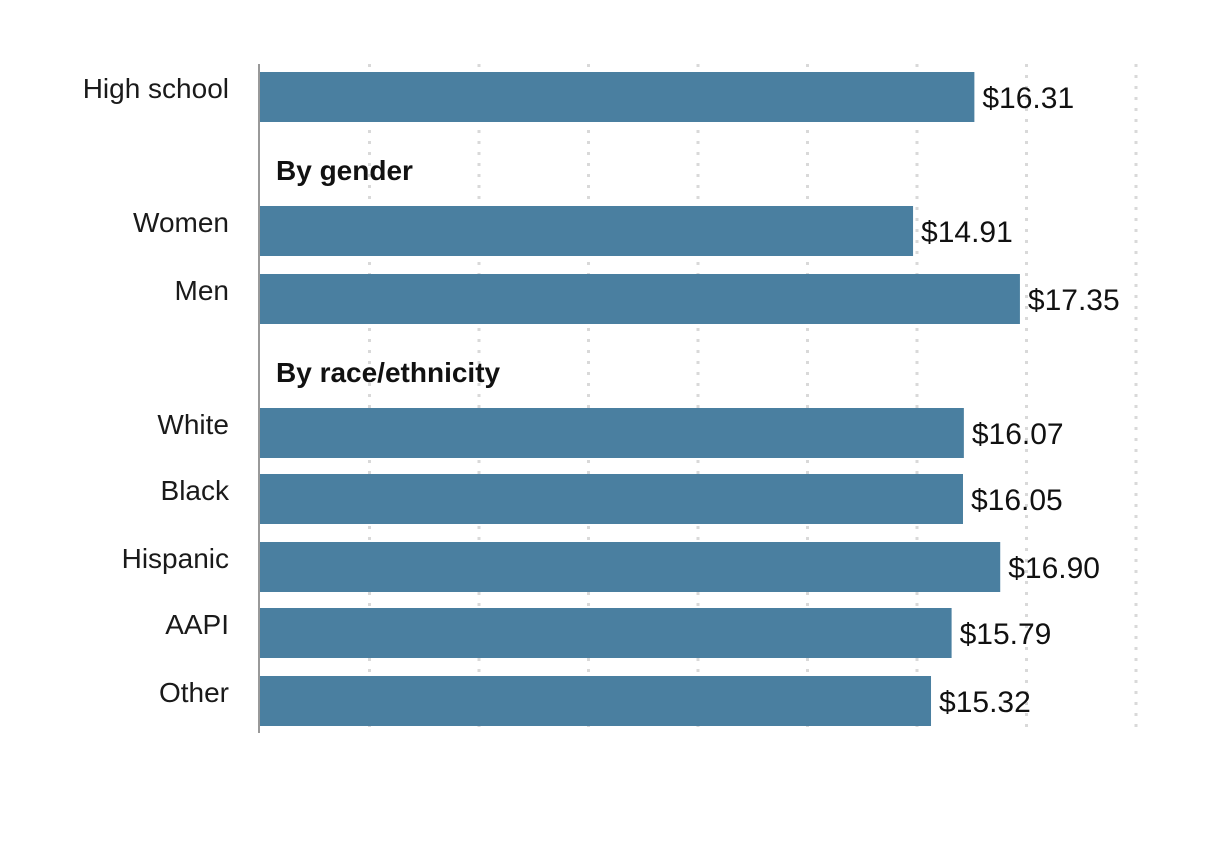 The width and height of the screenshot is (1216, 841). I want to click on value-label: $15.79, so click(1006, 634).